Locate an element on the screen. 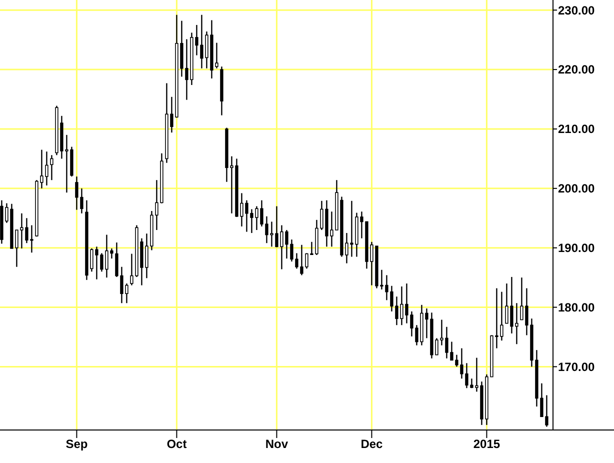 This screenshot has width=614, height=463. y-tick-label: 220.00 is located at coordinates (577, 69).